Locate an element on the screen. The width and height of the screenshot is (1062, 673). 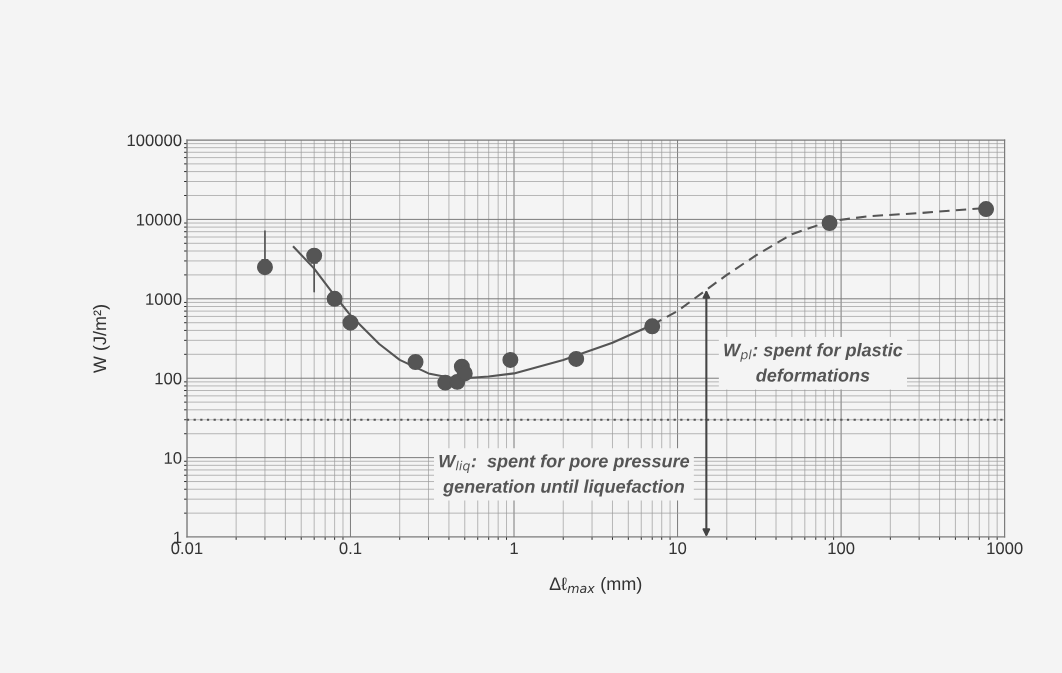
x-tick-label: 0.1 is located at coordinates (350, 548).